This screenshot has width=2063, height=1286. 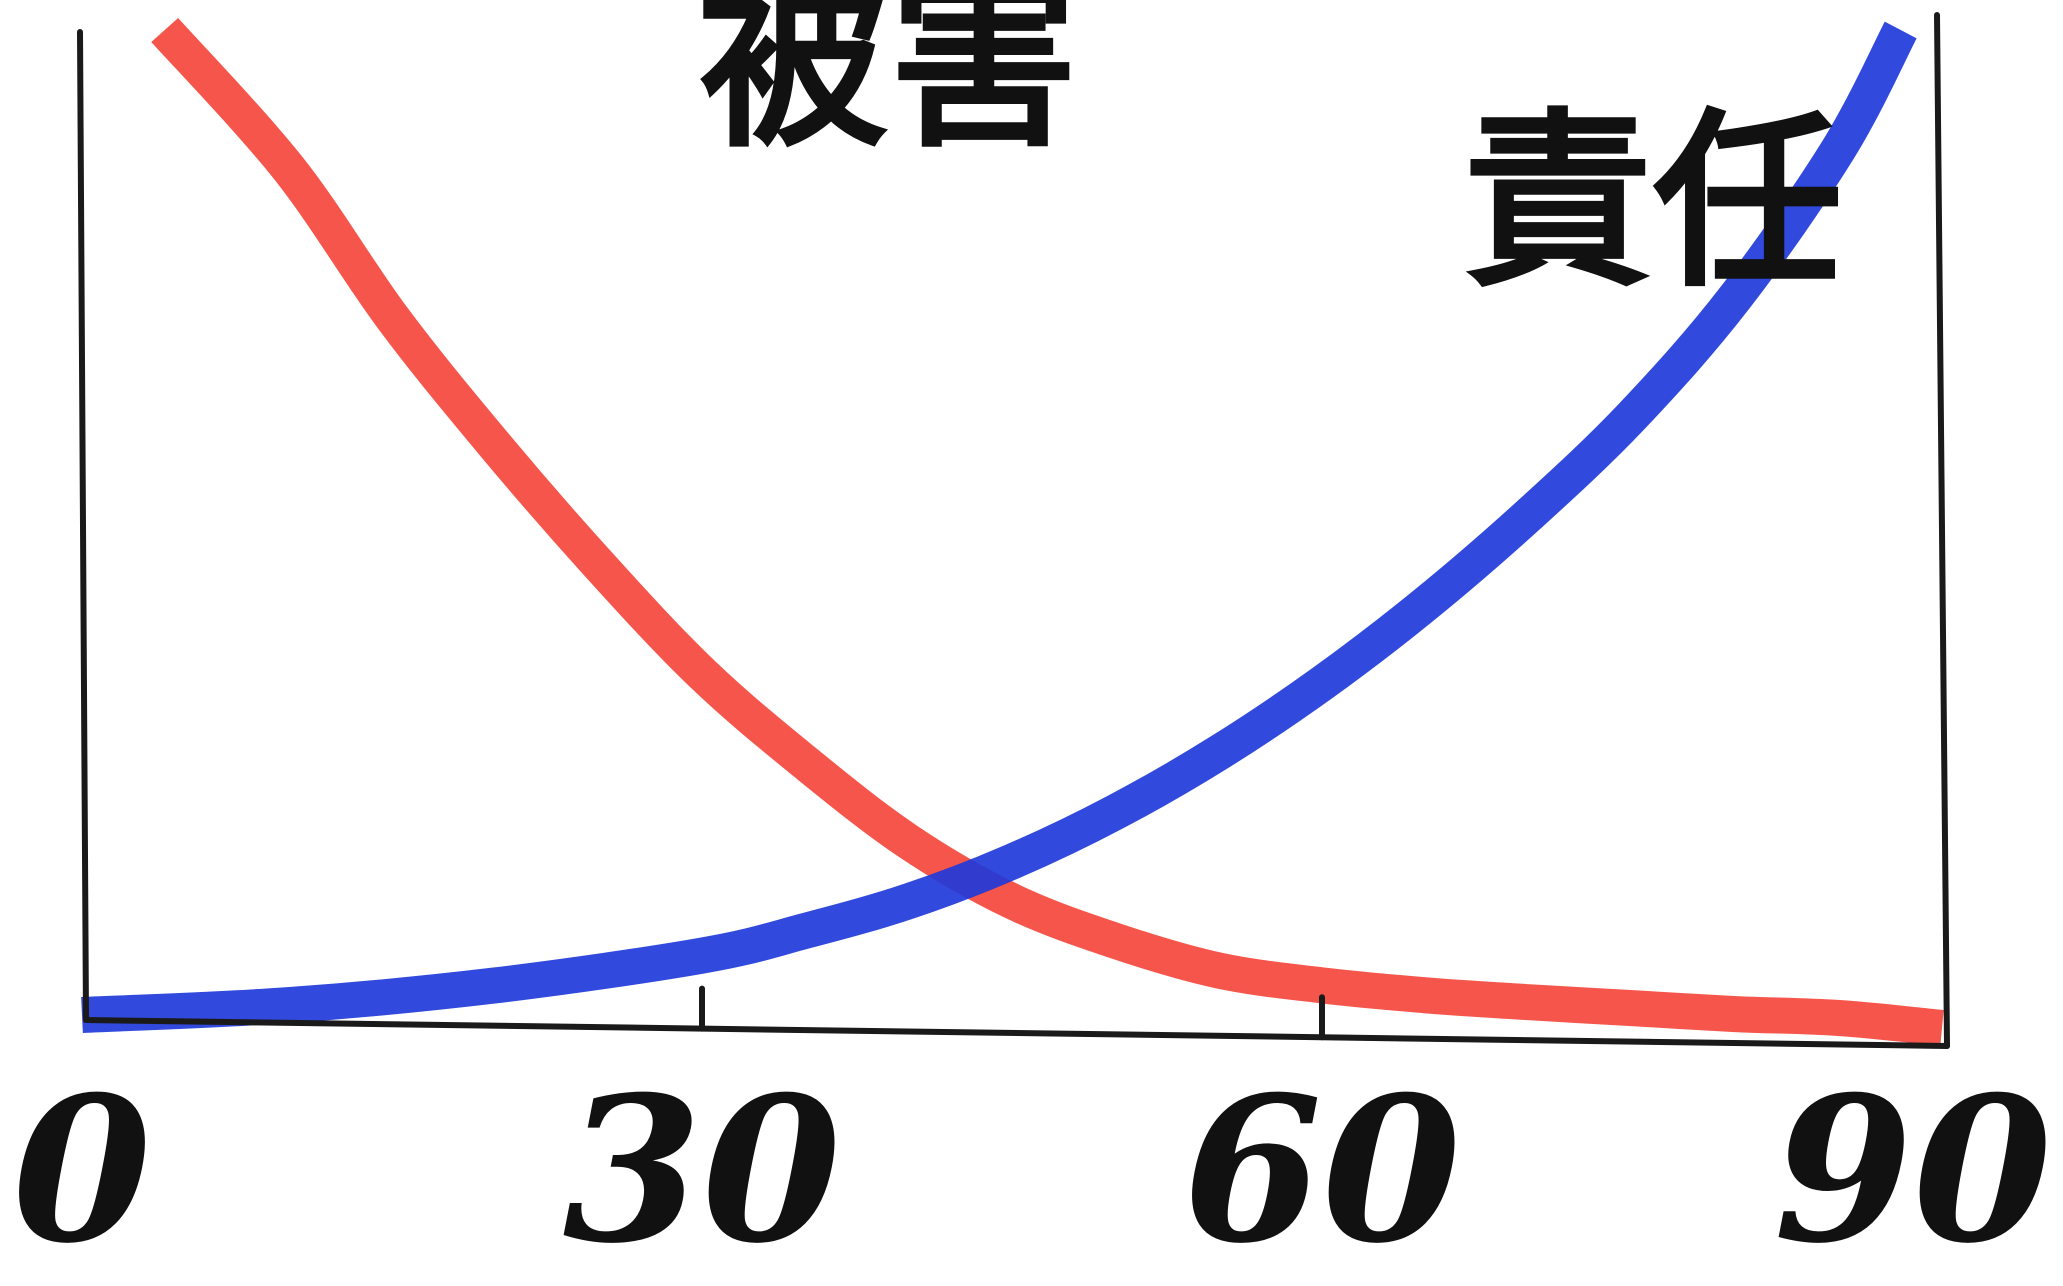 What do you see at coordinates (702, 1169) in the screenshot?
I see `x-tick-label-30: 30` at bounding box center [702, 1169].